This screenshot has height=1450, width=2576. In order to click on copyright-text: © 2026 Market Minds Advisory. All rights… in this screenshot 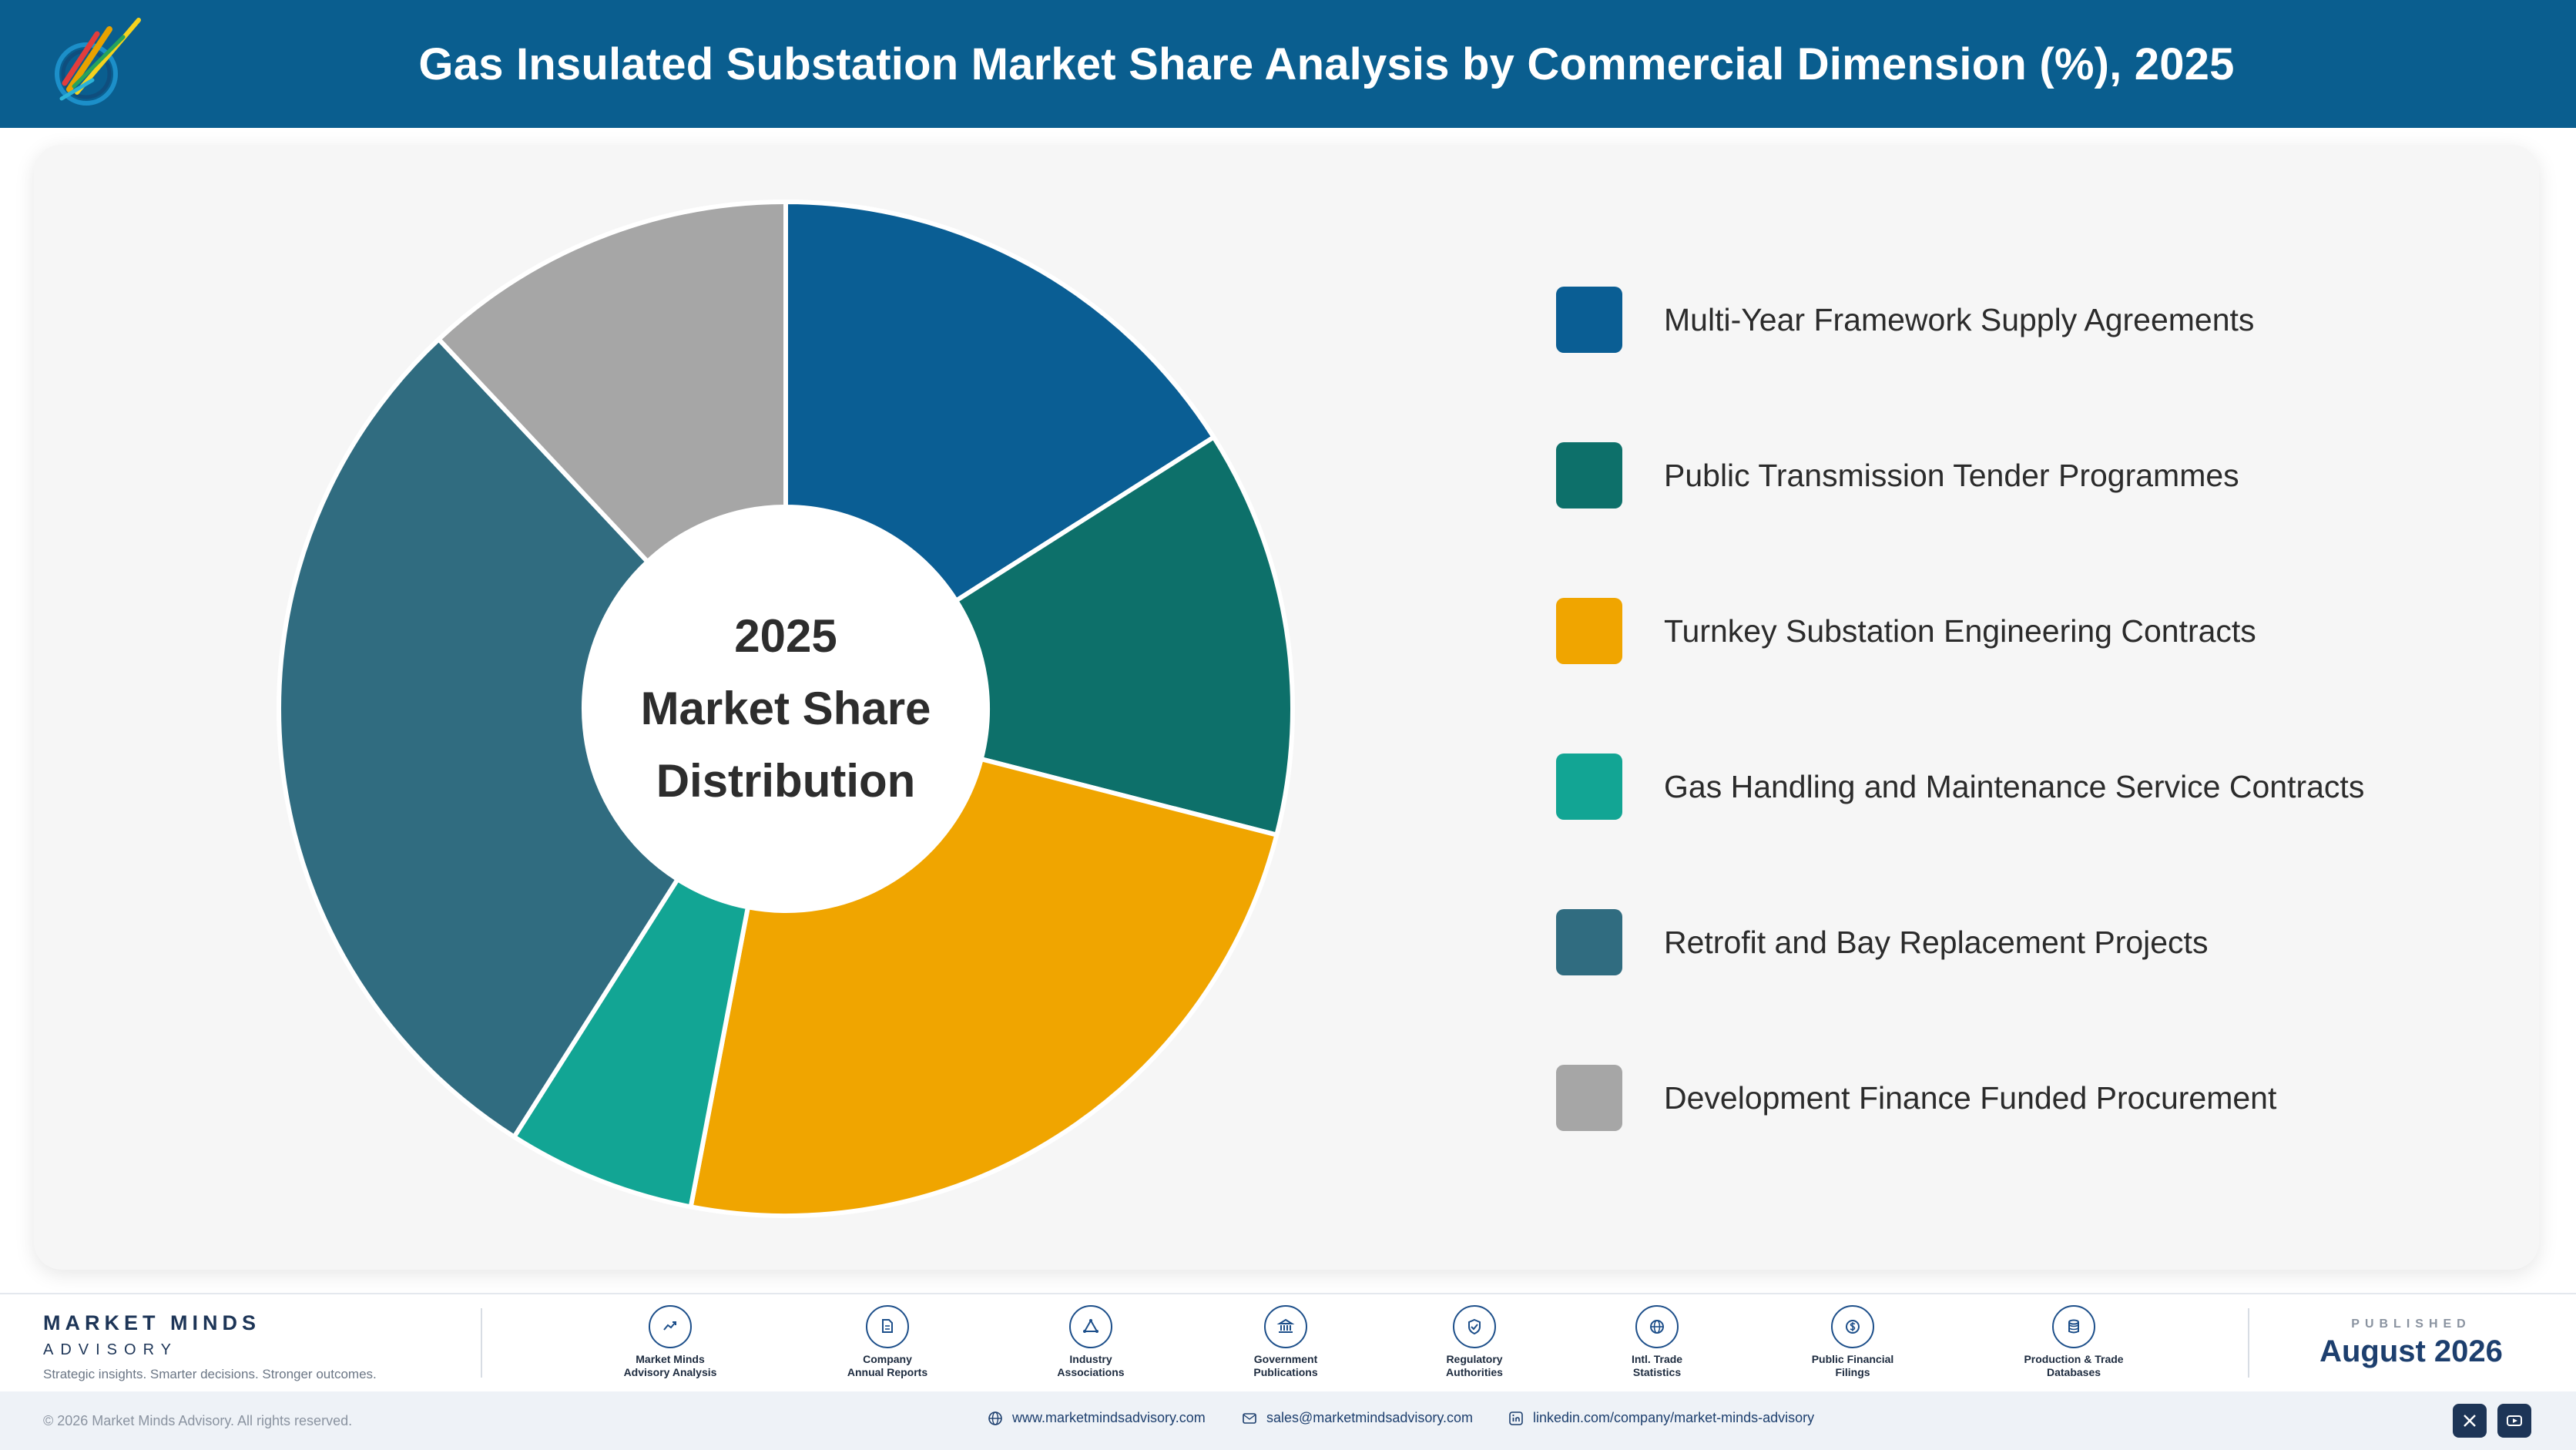, I will do `click(198, 1420)`.